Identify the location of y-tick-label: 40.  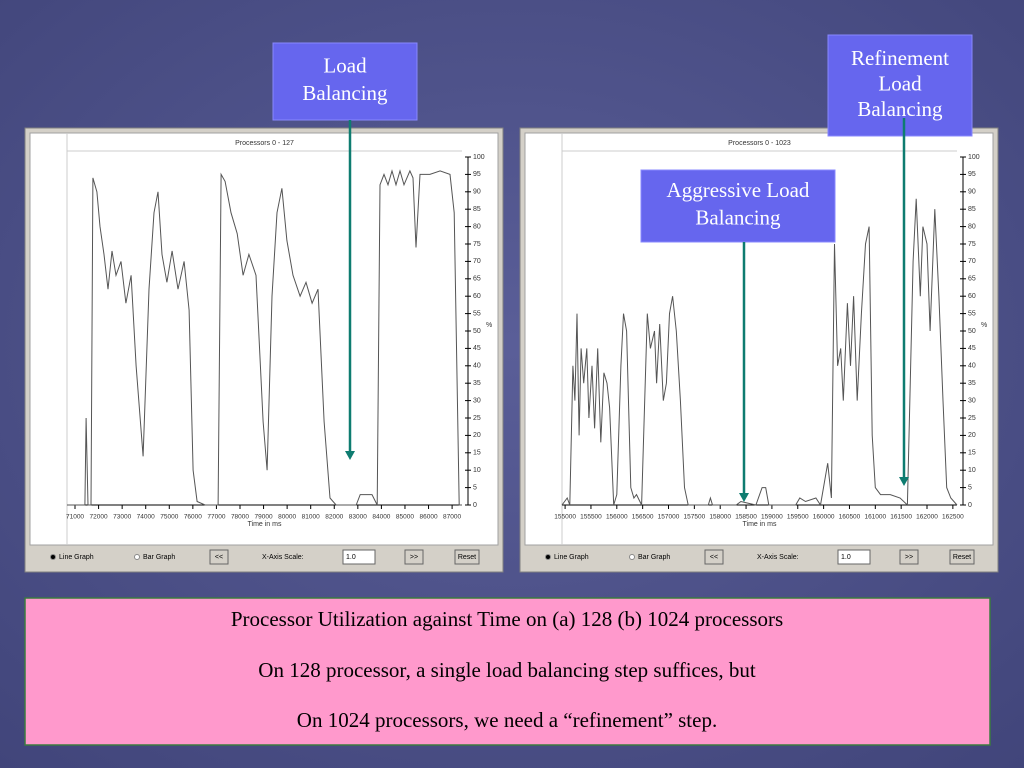
(972, 366).